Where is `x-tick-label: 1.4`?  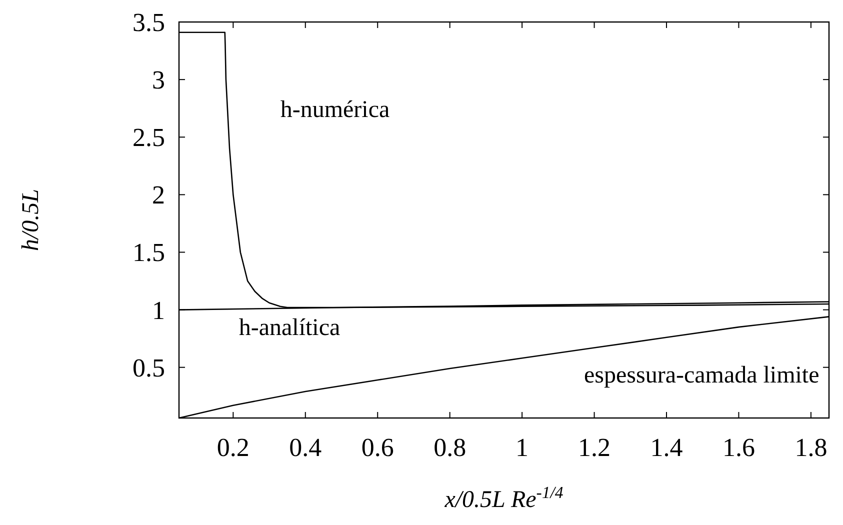
x-tick-label: 1.4 is located at coordinates (666, 447).